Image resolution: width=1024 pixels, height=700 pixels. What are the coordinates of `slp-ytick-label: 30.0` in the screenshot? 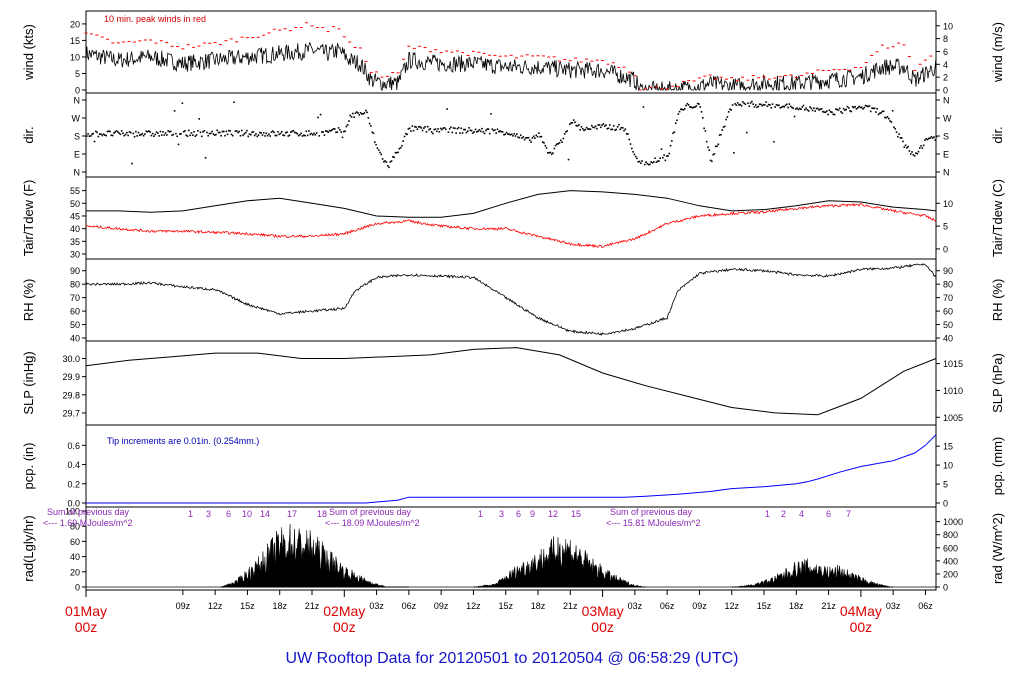 It's located at (71, 359).